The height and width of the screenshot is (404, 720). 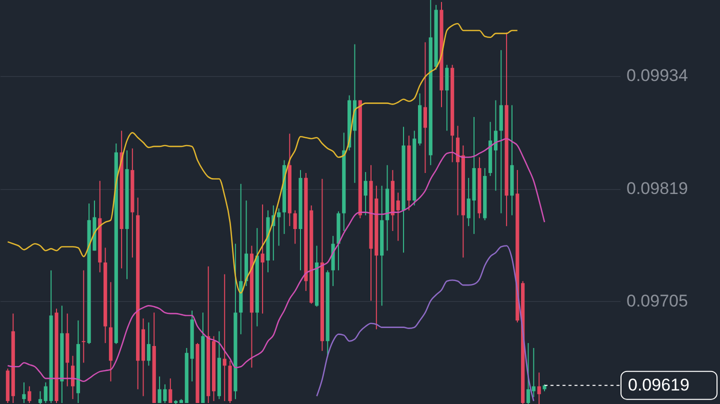 I want to click on line-series, so click(x=425, y=323).